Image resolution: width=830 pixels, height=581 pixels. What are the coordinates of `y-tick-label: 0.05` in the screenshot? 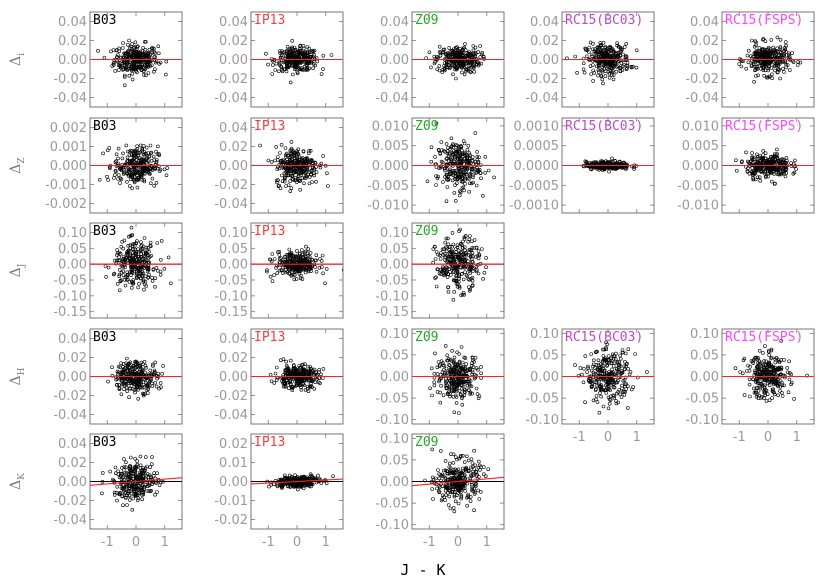 It's located at (233, 249).